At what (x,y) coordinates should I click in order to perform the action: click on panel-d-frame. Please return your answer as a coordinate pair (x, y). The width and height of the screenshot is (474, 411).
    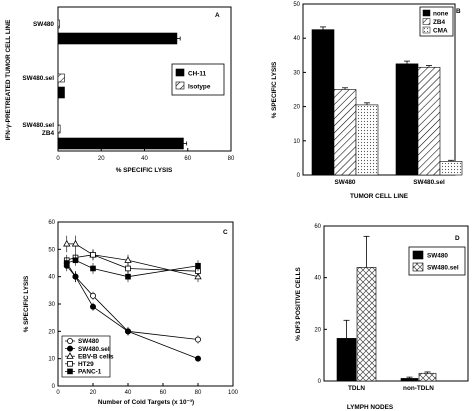
    Looking at the image, I should click on (396, 303).